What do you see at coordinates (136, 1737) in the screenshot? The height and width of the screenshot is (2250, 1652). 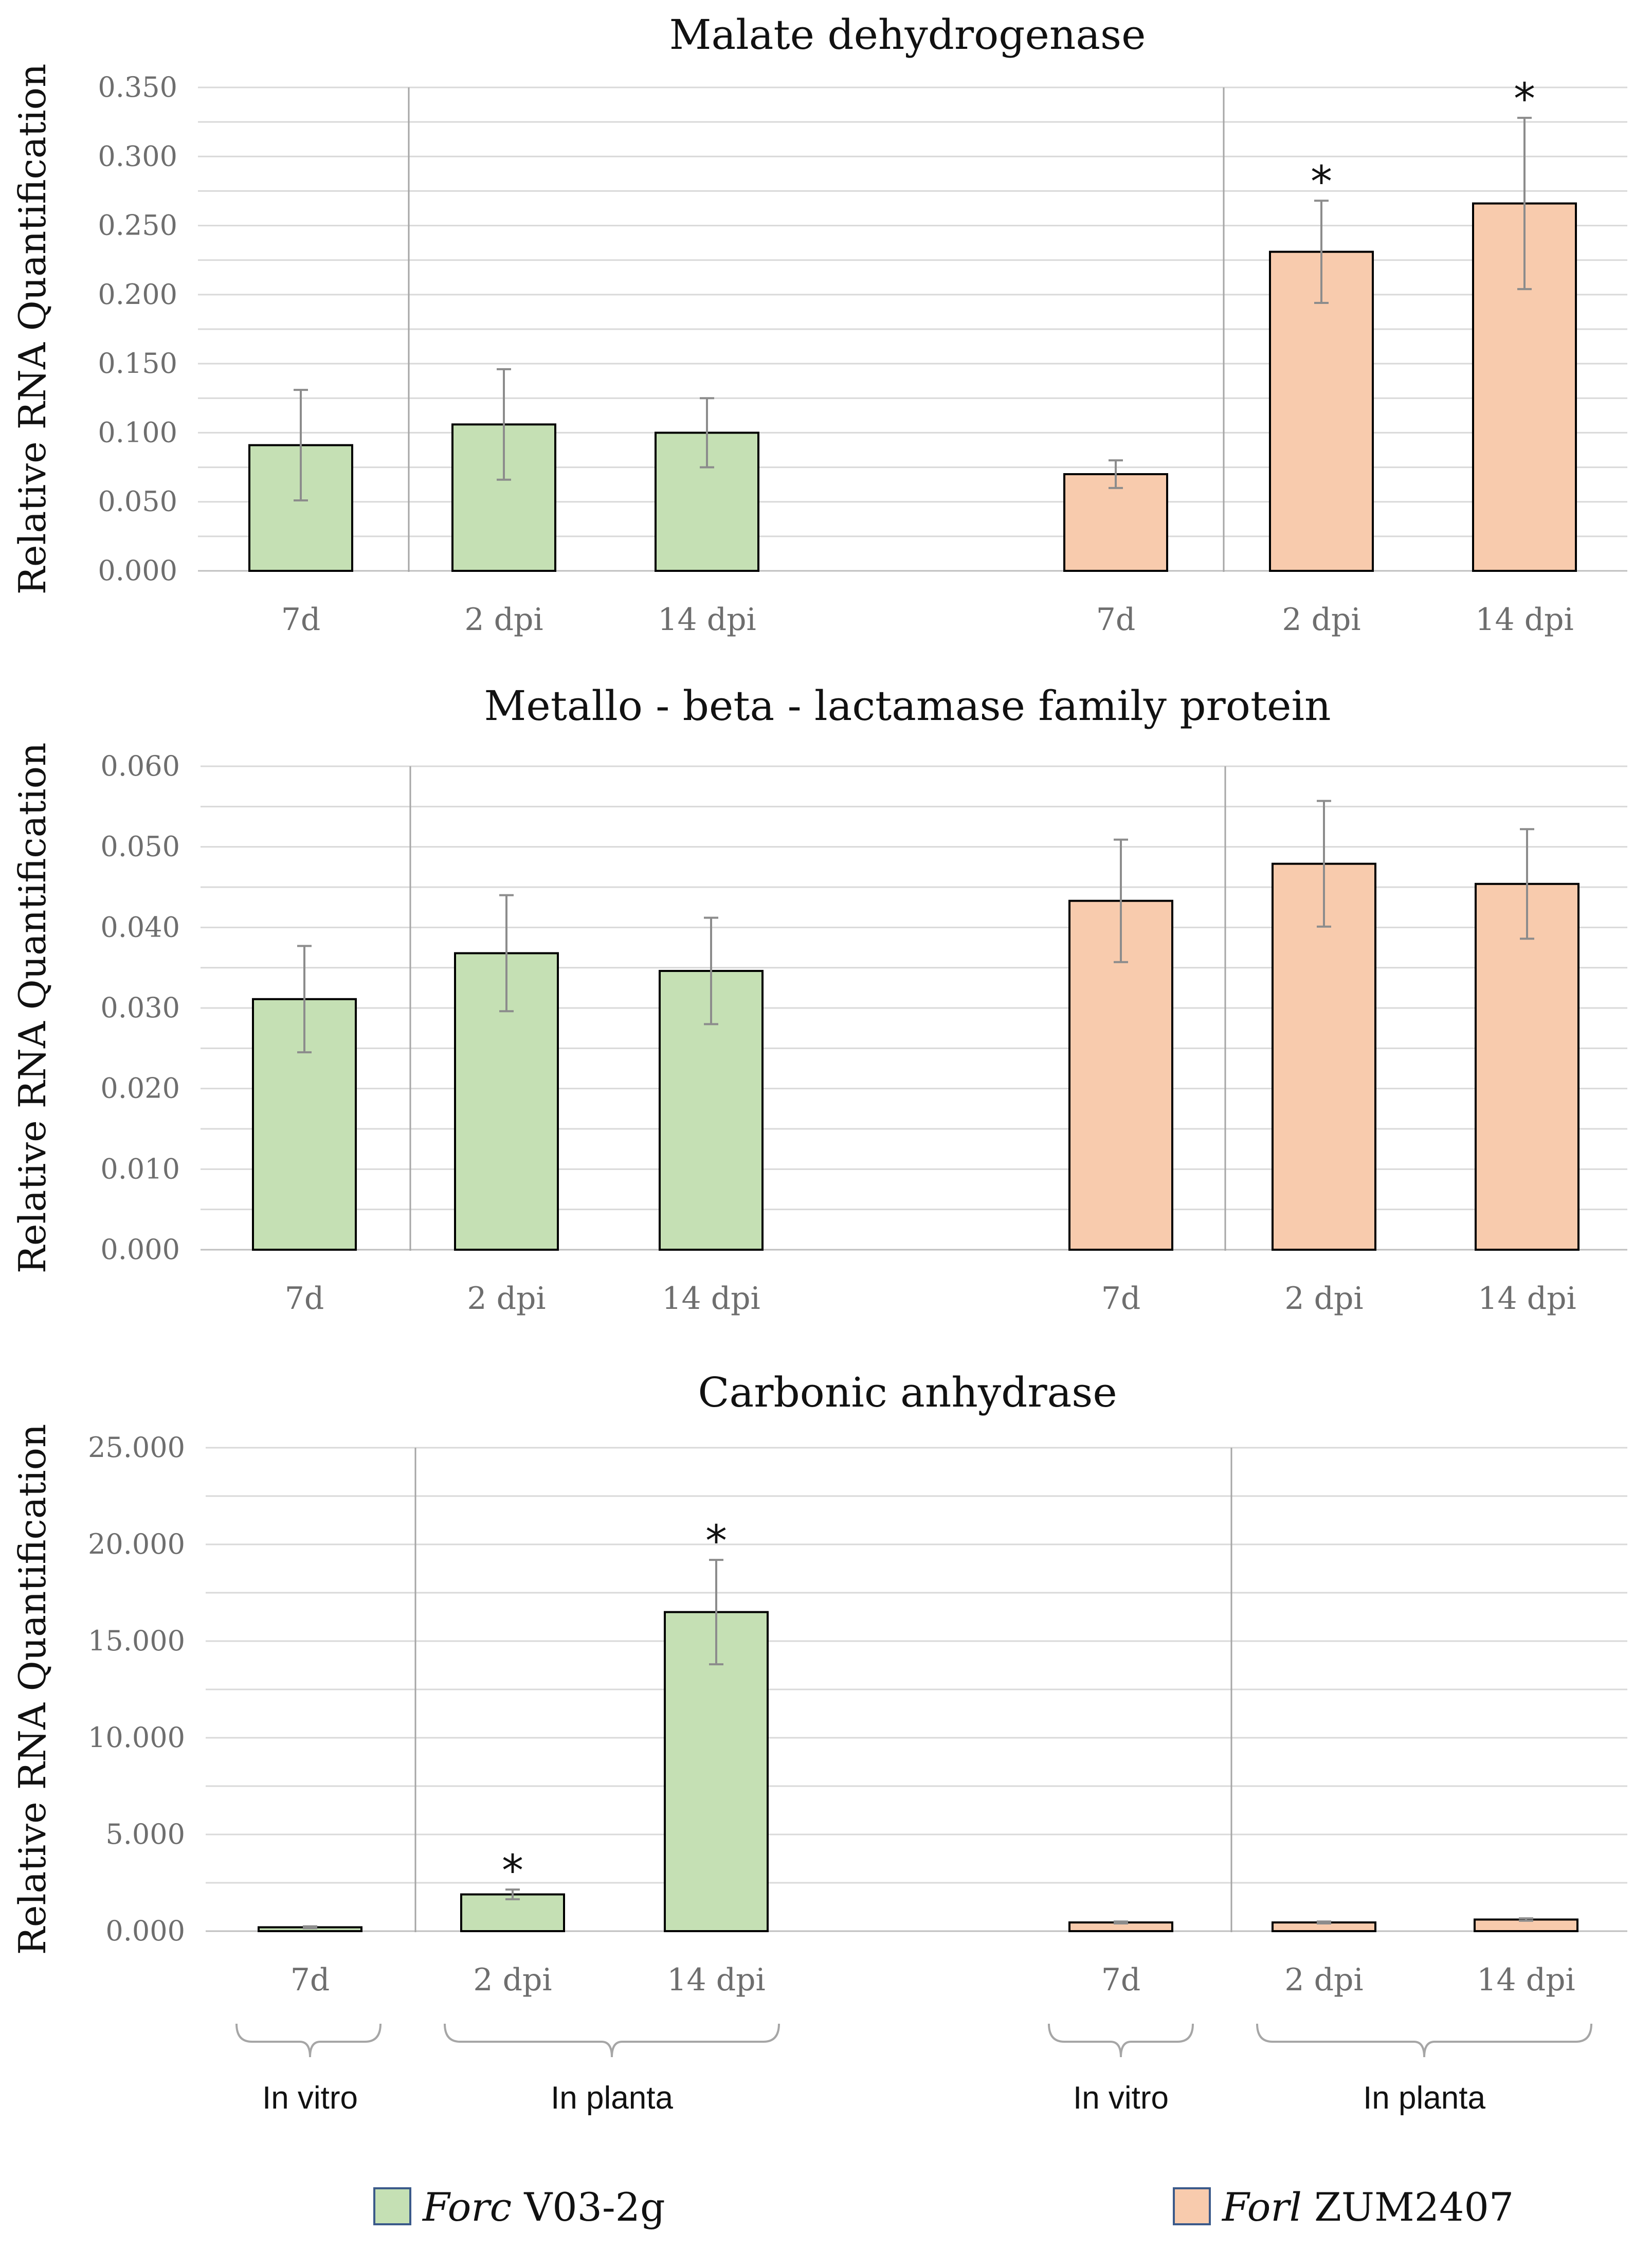 I see `y-tick-label: 10.000` at bounding box center [136, 1737].